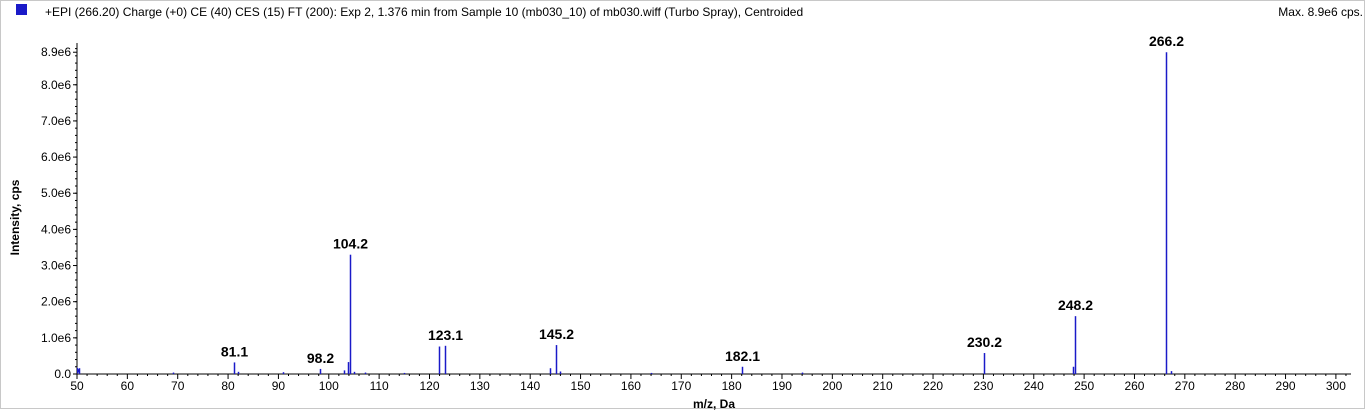 Image resolution: width=1367 pixels, height=411 pixels. I want to click on y-tick-label: 5.0e6, so click(56, 193).